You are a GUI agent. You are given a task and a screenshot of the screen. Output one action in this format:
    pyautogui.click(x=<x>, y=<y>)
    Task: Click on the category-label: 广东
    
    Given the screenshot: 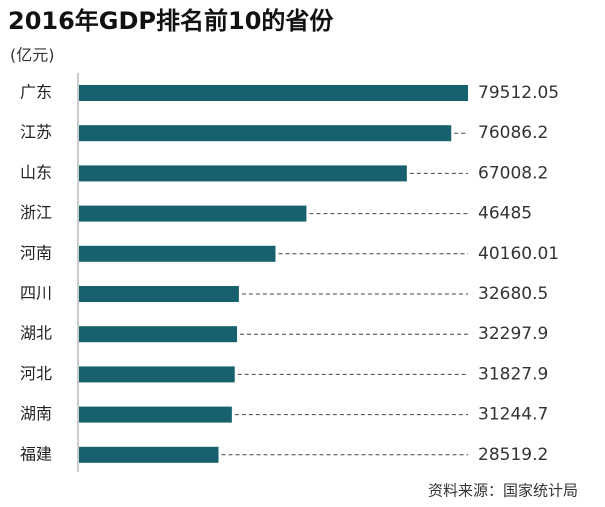 What is the action you would take?
    pyautogui.click(x=36, y=92)
    